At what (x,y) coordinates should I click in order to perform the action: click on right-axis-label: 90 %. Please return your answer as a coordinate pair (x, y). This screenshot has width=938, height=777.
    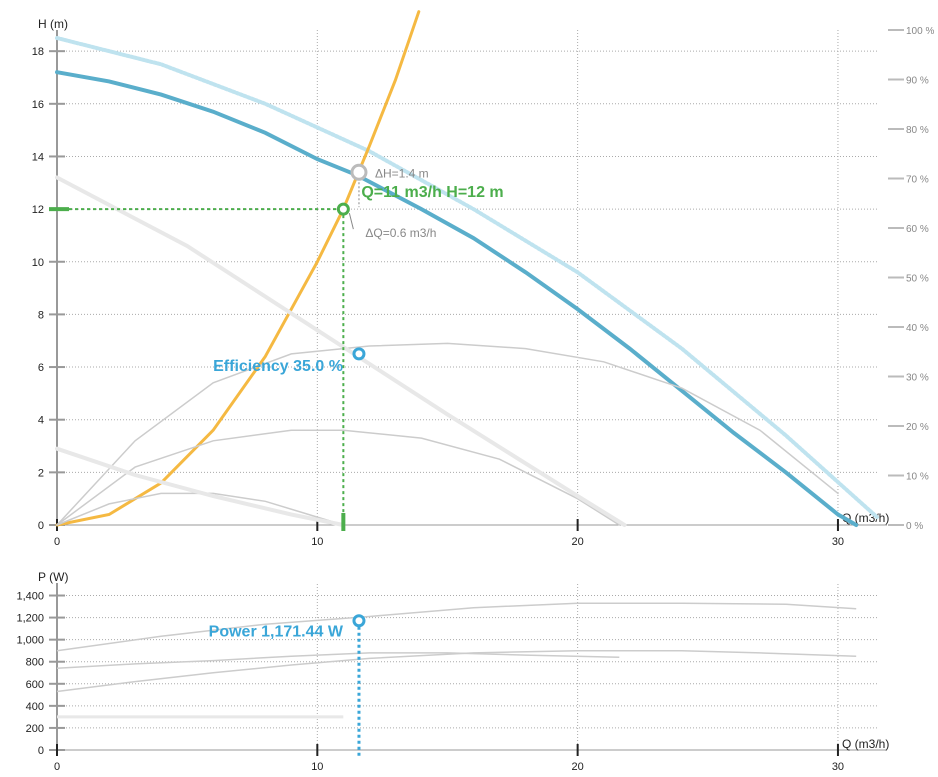
    Looking at the image, I should click on (917, 81).